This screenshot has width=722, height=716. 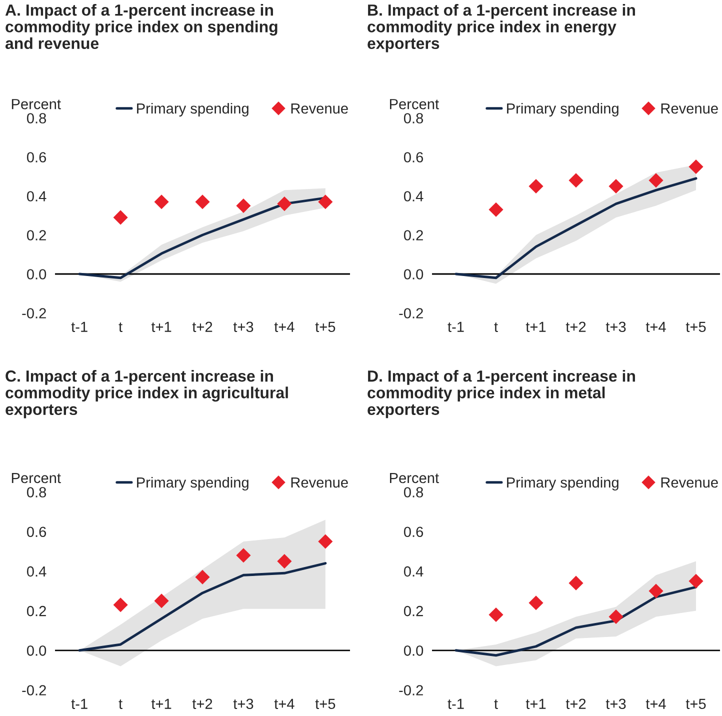 What do you see at coordinates (501, 394) in the screenshot?
I see `chart-title: D. Impact of a 1-percent increase in commodity price index in metal exporters` at bounding box center [501, 394].